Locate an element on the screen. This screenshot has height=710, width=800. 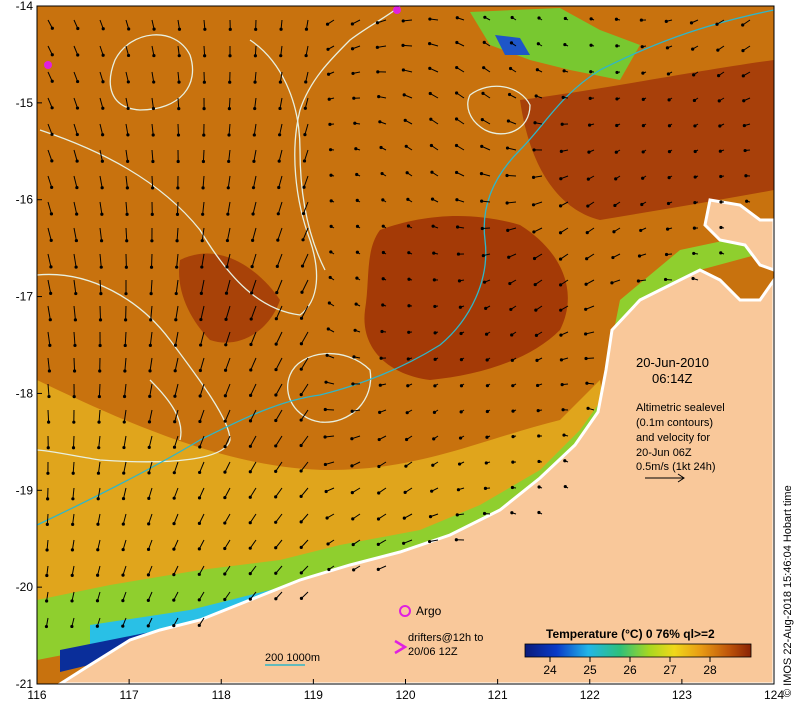
scale-arrow is located at coordinates (665, 478).